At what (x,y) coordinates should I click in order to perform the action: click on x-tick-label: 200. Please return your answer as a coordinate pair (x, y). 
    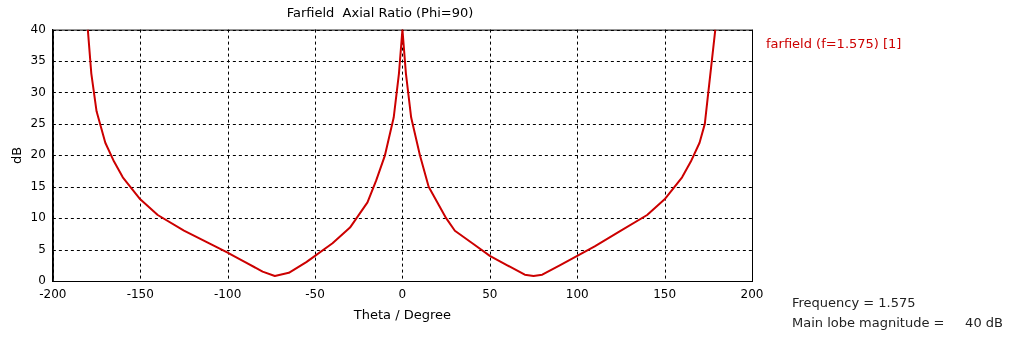
    Looking at the image, I should click on (752, 294).